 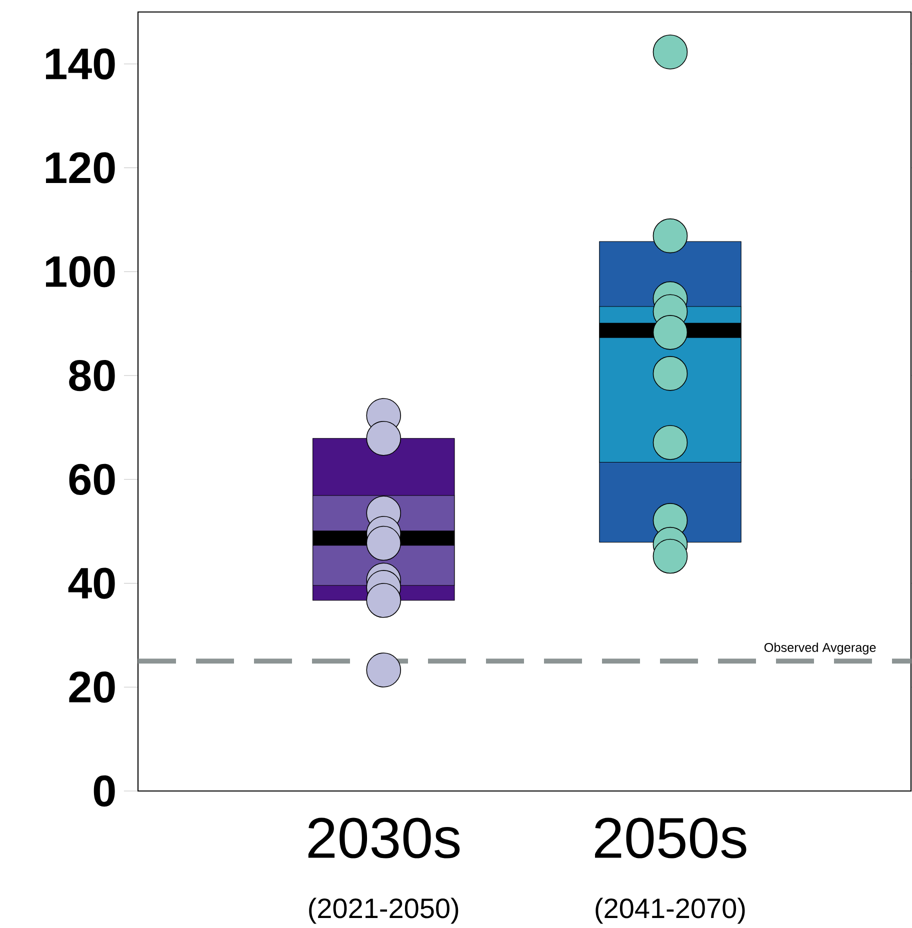 I want to click on y-tick-label: 0, so click(x=104, y=791).